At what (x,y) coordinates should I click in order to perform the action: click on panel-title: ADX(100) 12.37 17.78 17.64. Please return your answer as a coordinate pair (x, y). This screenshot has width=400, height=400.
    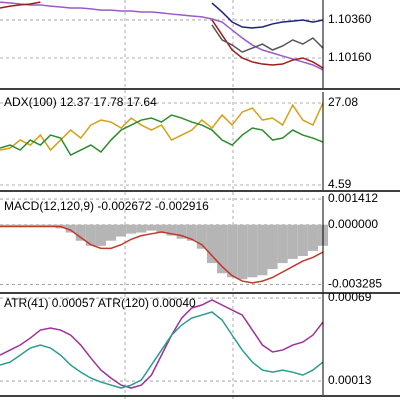
    Looking at the image, I should click on (80, 102).